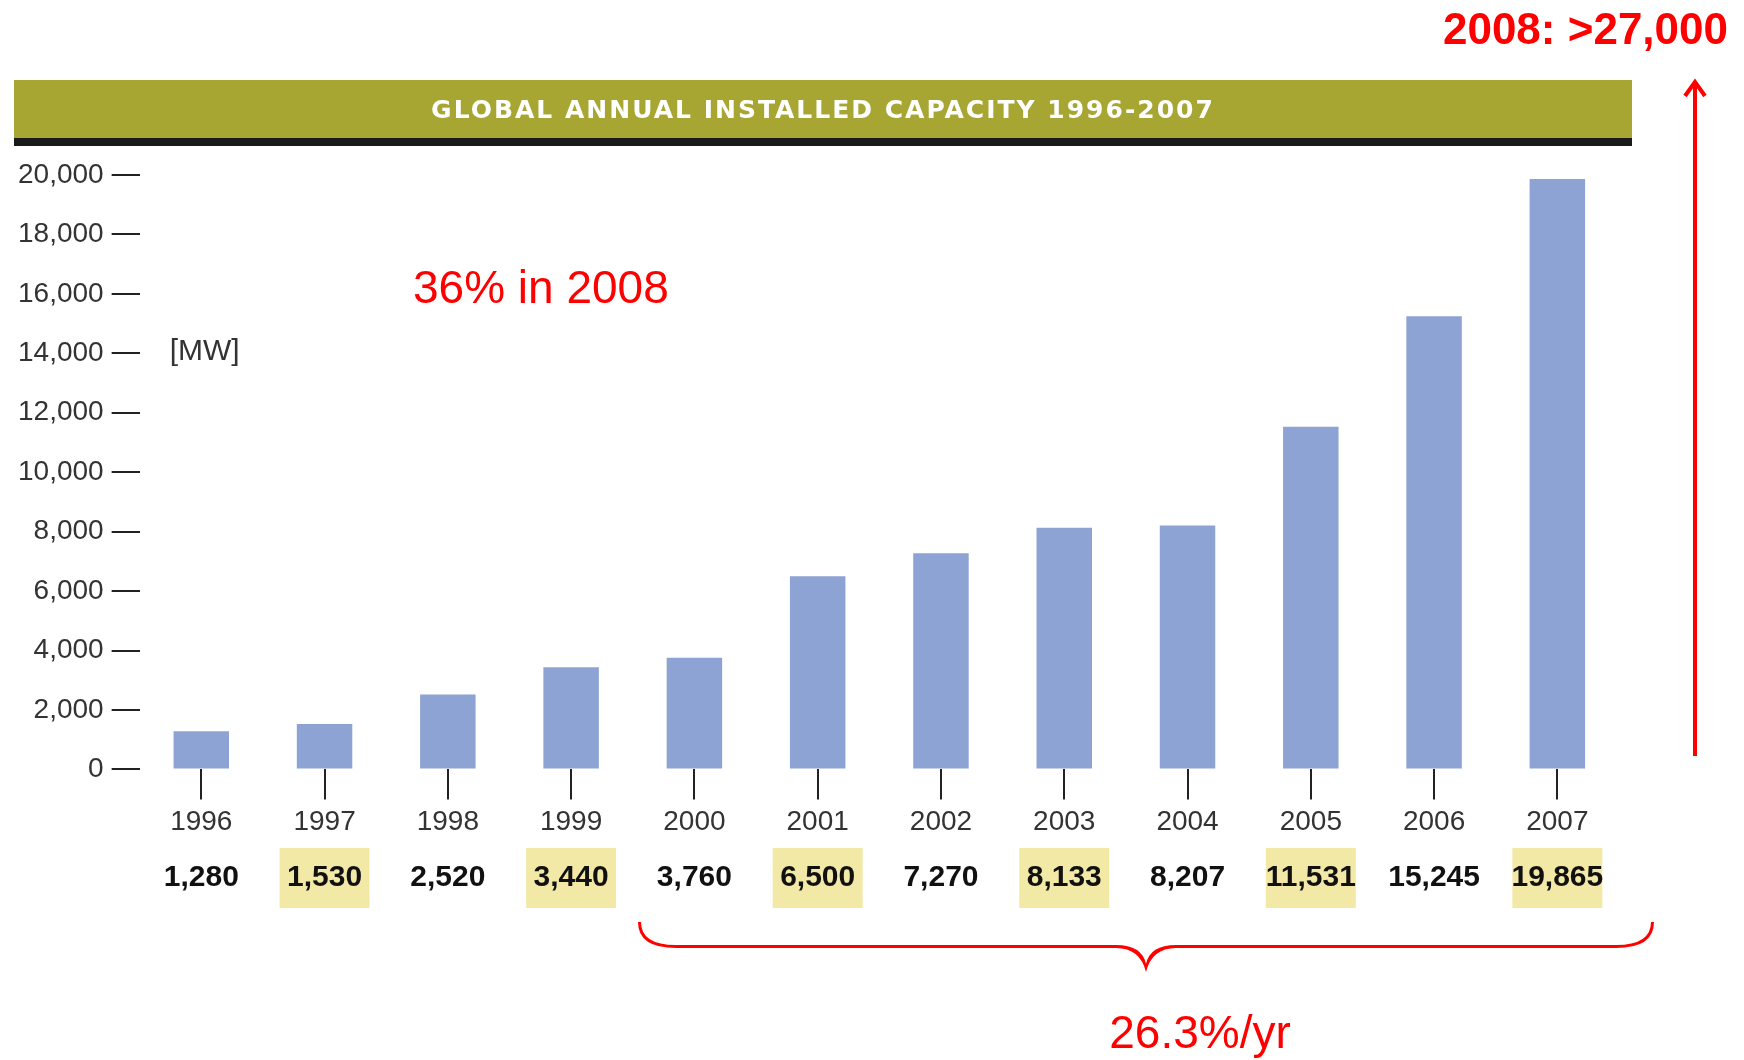 The image size is (1744, 1060). What do you see at coordinates (1557, 820) in the screenshot?
I see `x-tick-label: 2007` at bounding box center [1557, 820].